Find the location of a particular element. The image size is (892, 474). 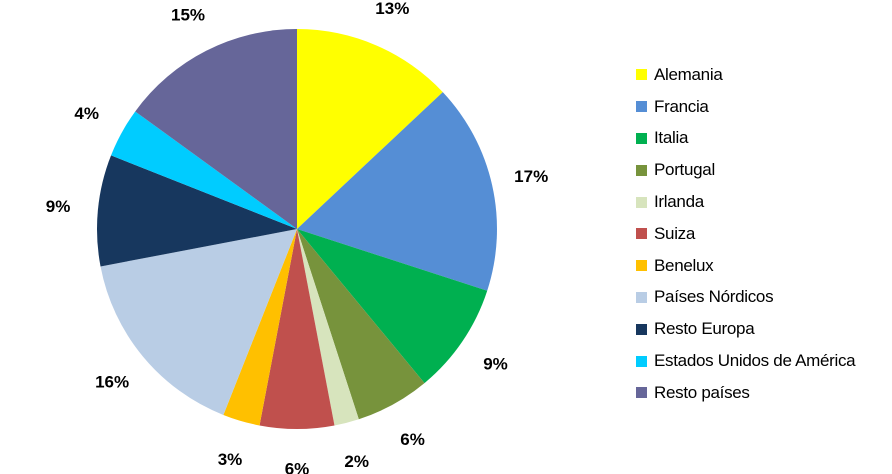

legend-item-italia: Italia is located at coordinates (745, 139).